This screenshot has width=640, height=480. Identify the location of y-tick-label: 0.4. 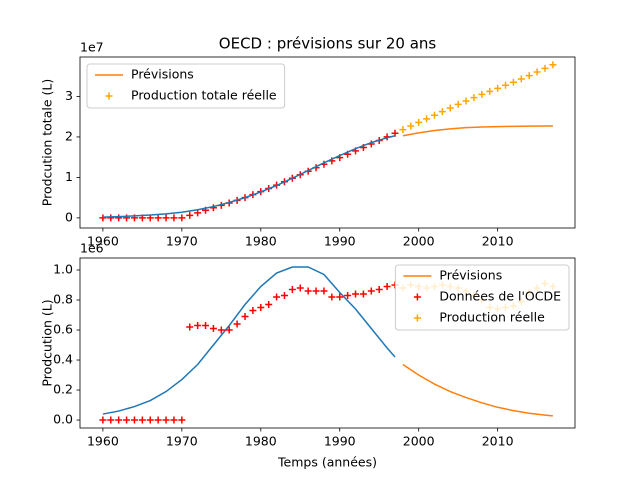
(63, 359).